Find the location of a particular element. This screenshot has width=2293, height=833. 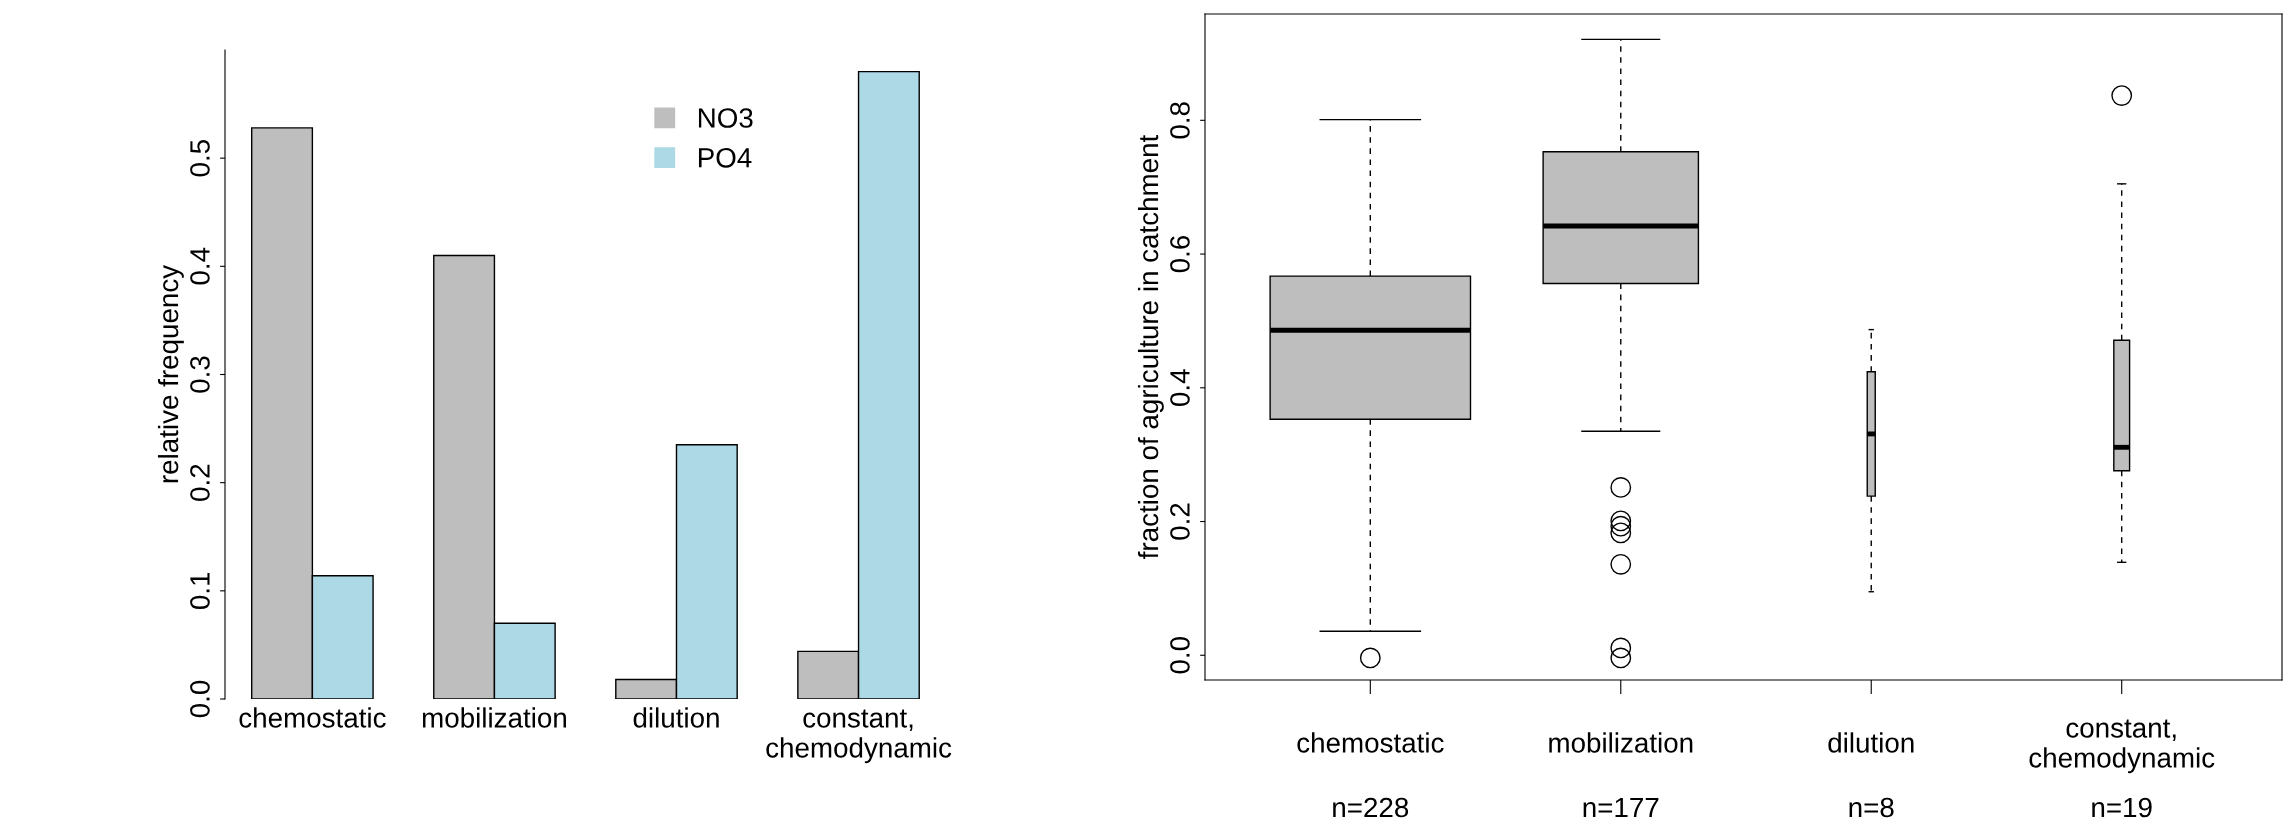

y-tick-label: 0.1 is located at coordinates (200, 591).